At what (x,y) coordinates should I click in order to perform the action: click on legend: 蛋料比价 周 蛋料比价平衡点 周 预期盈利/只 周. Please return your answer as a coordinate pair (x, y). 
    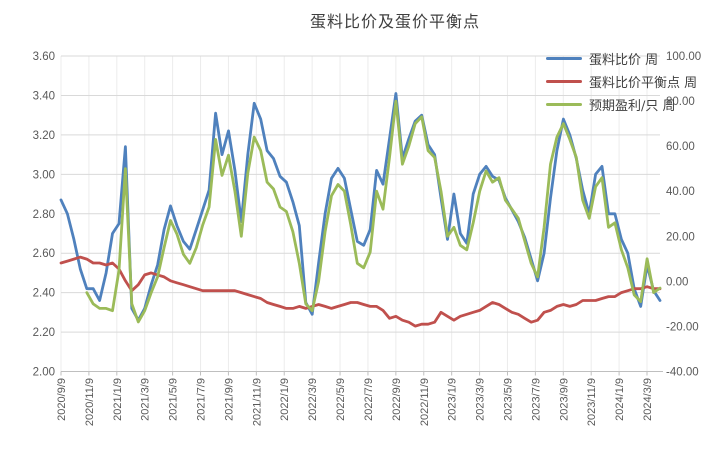
    Looking at the image, I should click on (621, 81).